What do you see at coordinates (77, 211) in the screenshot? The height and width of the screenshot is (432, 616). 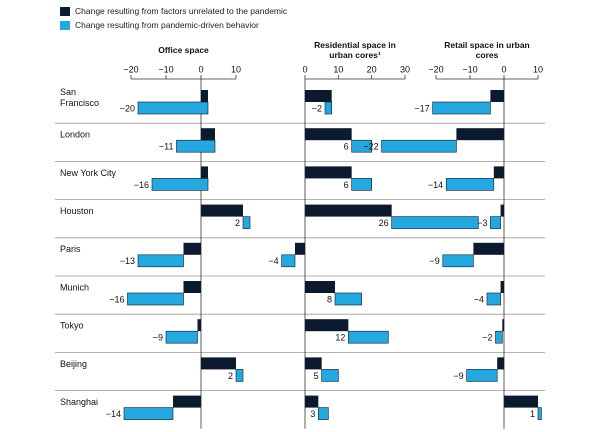 I see `category-label: Houston` at bounding box center [77, 211].